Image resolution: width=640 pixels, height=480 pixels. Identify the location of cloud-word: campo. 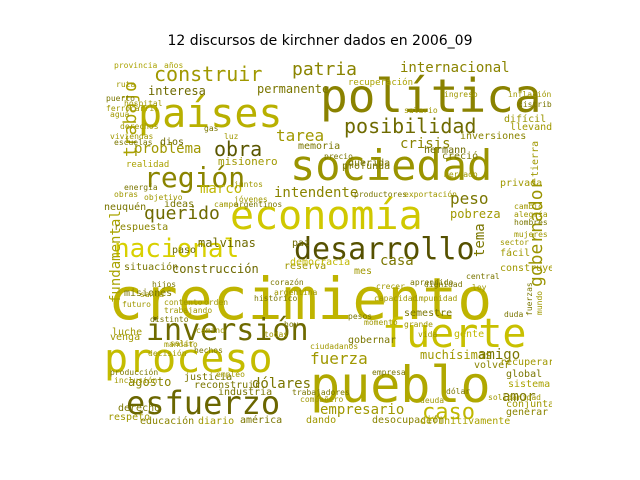
(226, 204).